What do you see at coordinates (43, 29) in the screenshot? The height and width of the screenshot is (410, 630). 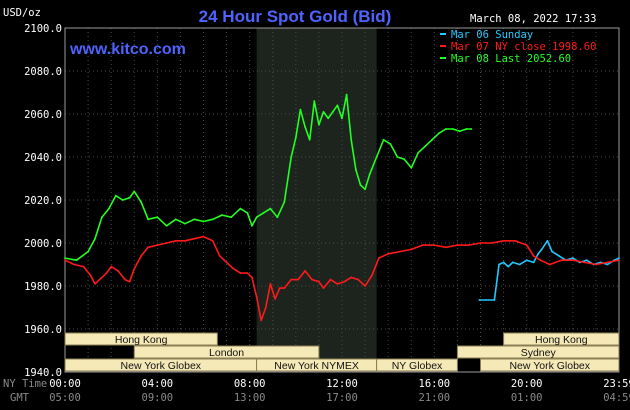 I see `y-tick-label: 2100.0` at bounding box center [43, 29].